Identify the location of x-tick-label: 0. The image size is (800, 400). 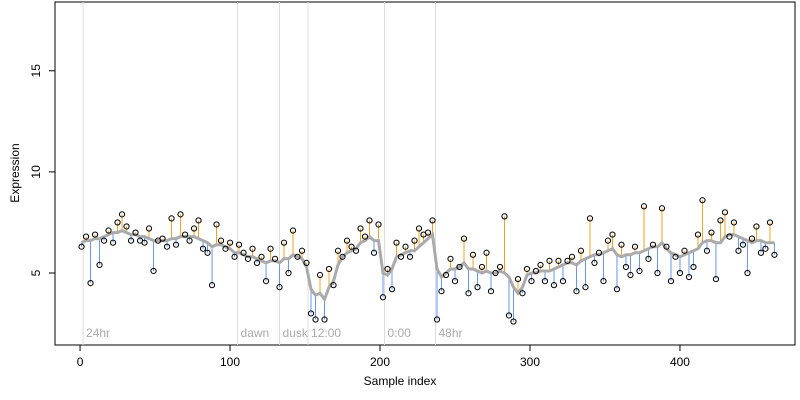
(80, 362).